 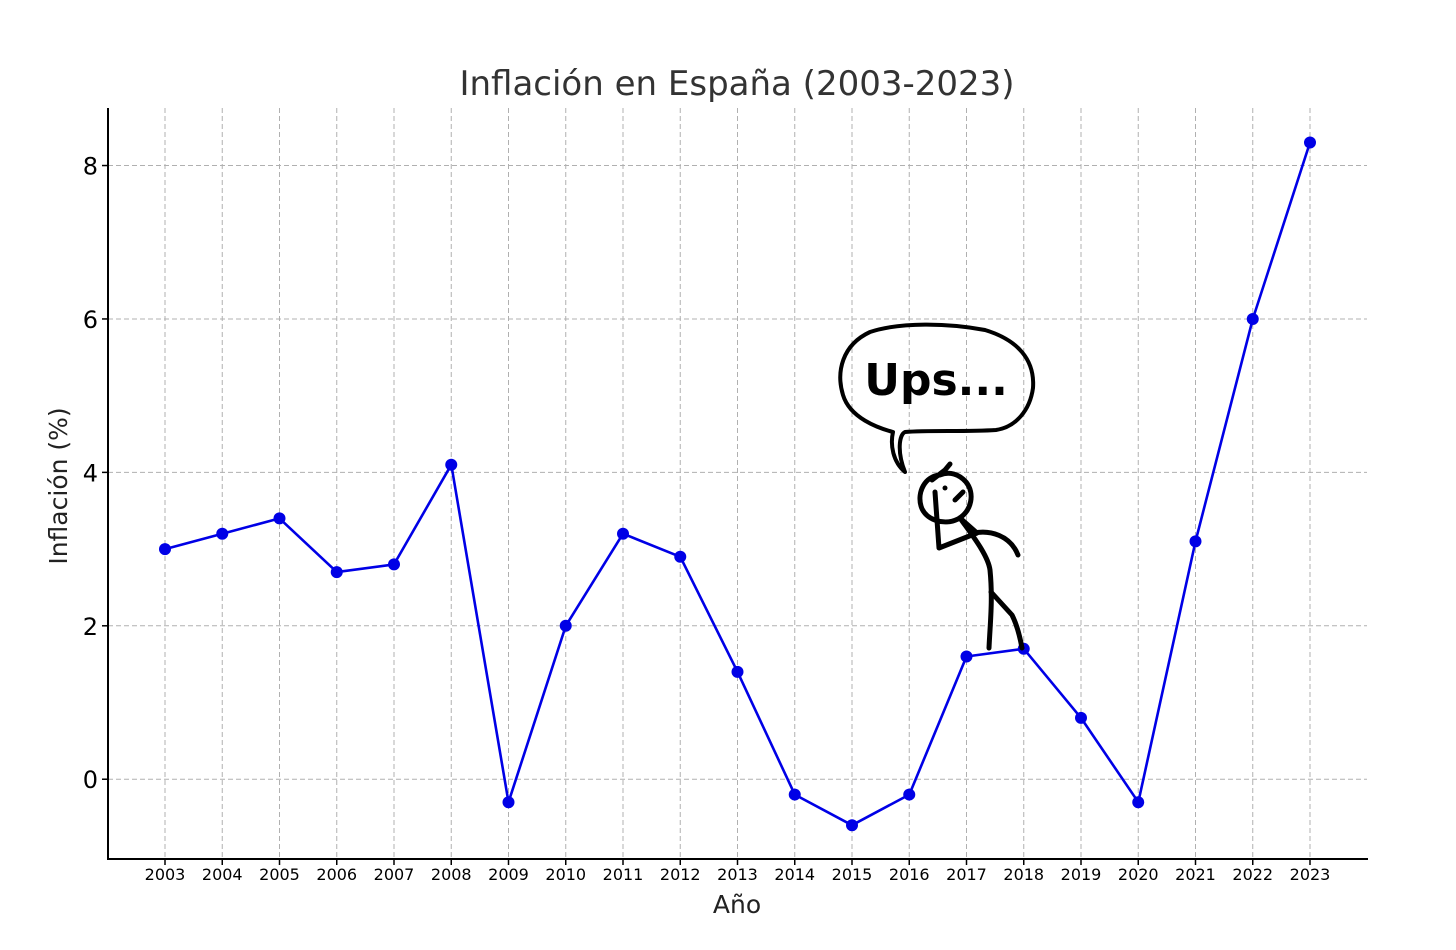 What do you see at coordinates (1081, 717) in the screenshot?
I see `data-point-2019` at bounding box center [1081, 717].